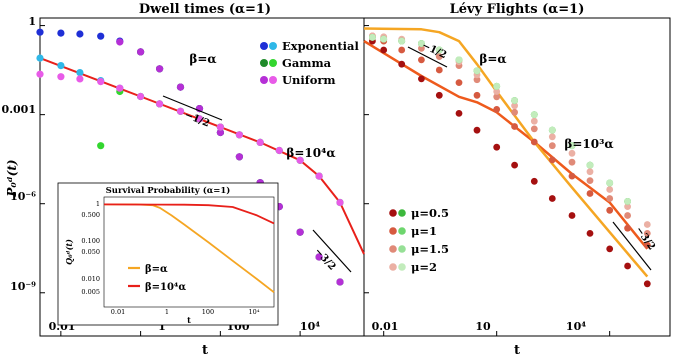  I want to click on inset-ytick-label: 0.005, so click(90, 292).